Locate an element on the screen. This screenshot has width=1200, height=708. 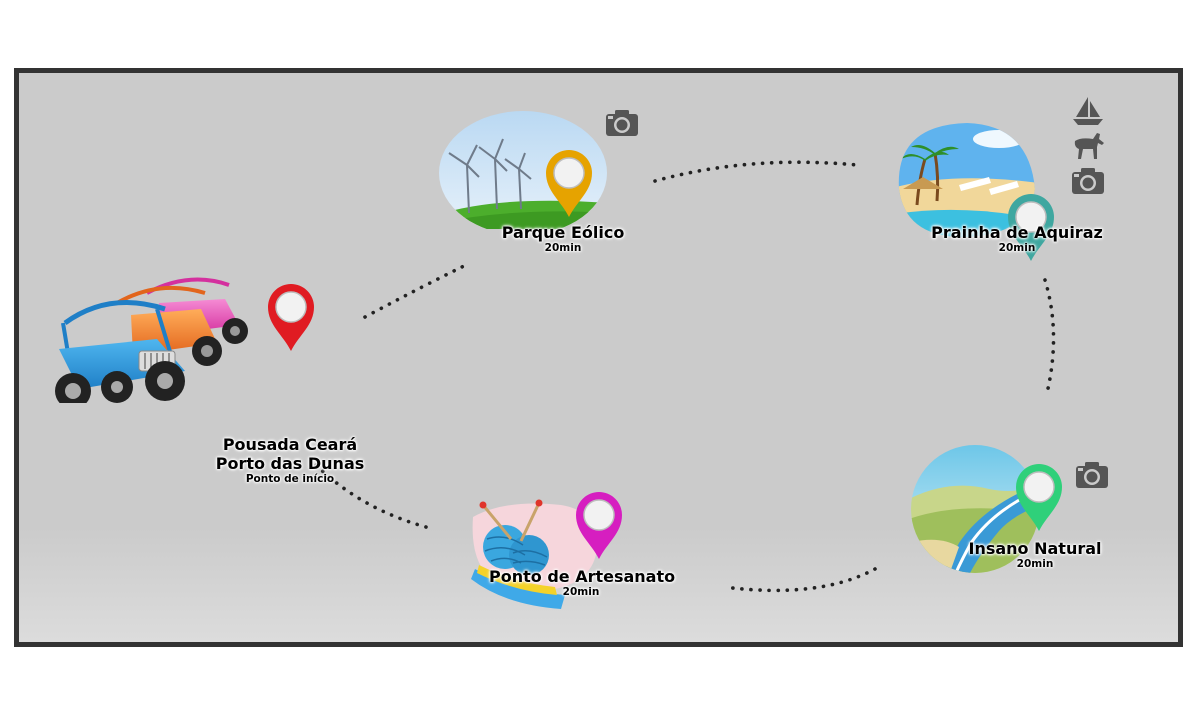
stop-eolico-name: Parque Eólico is located at coordinates (563, 232).